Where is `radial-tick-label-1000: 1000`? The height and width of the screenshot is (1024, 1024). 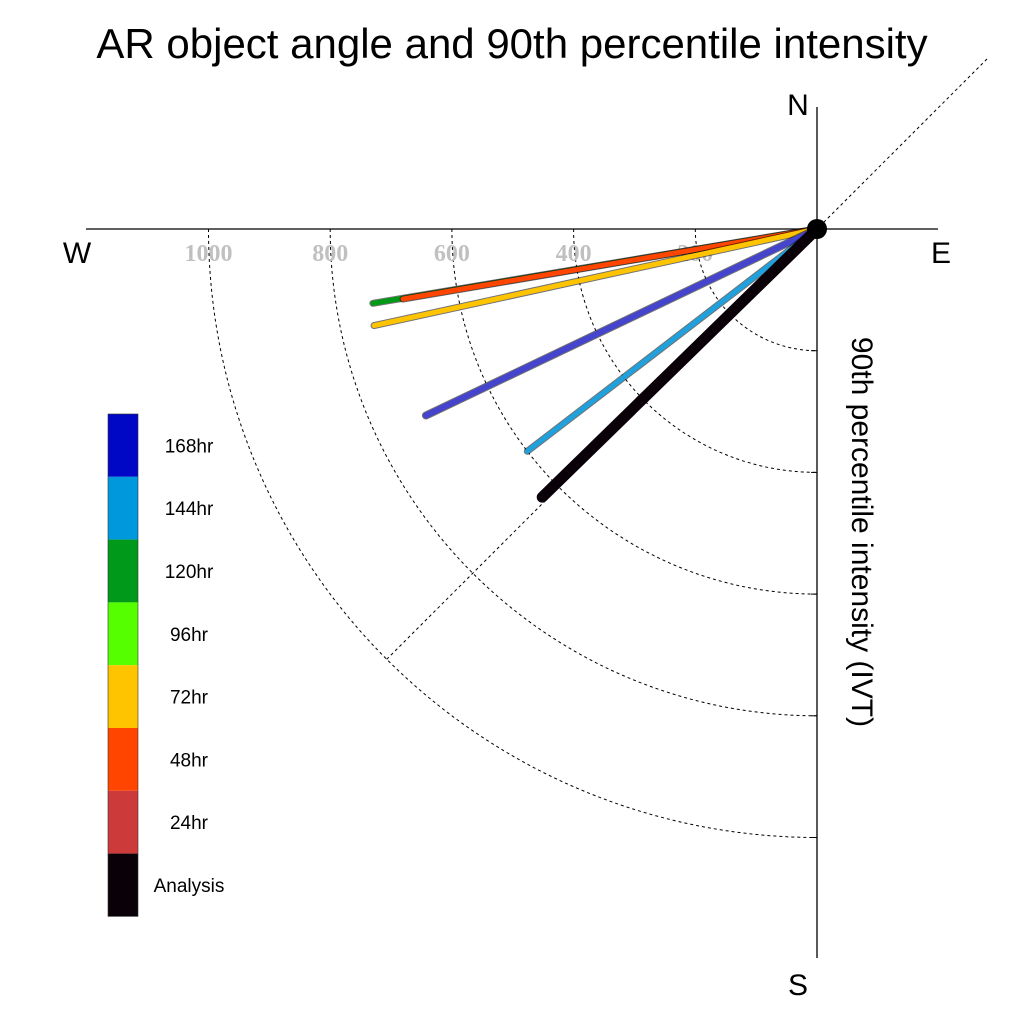
radial-tick-label-1000: 1000 is located at coordinates (209, 254).